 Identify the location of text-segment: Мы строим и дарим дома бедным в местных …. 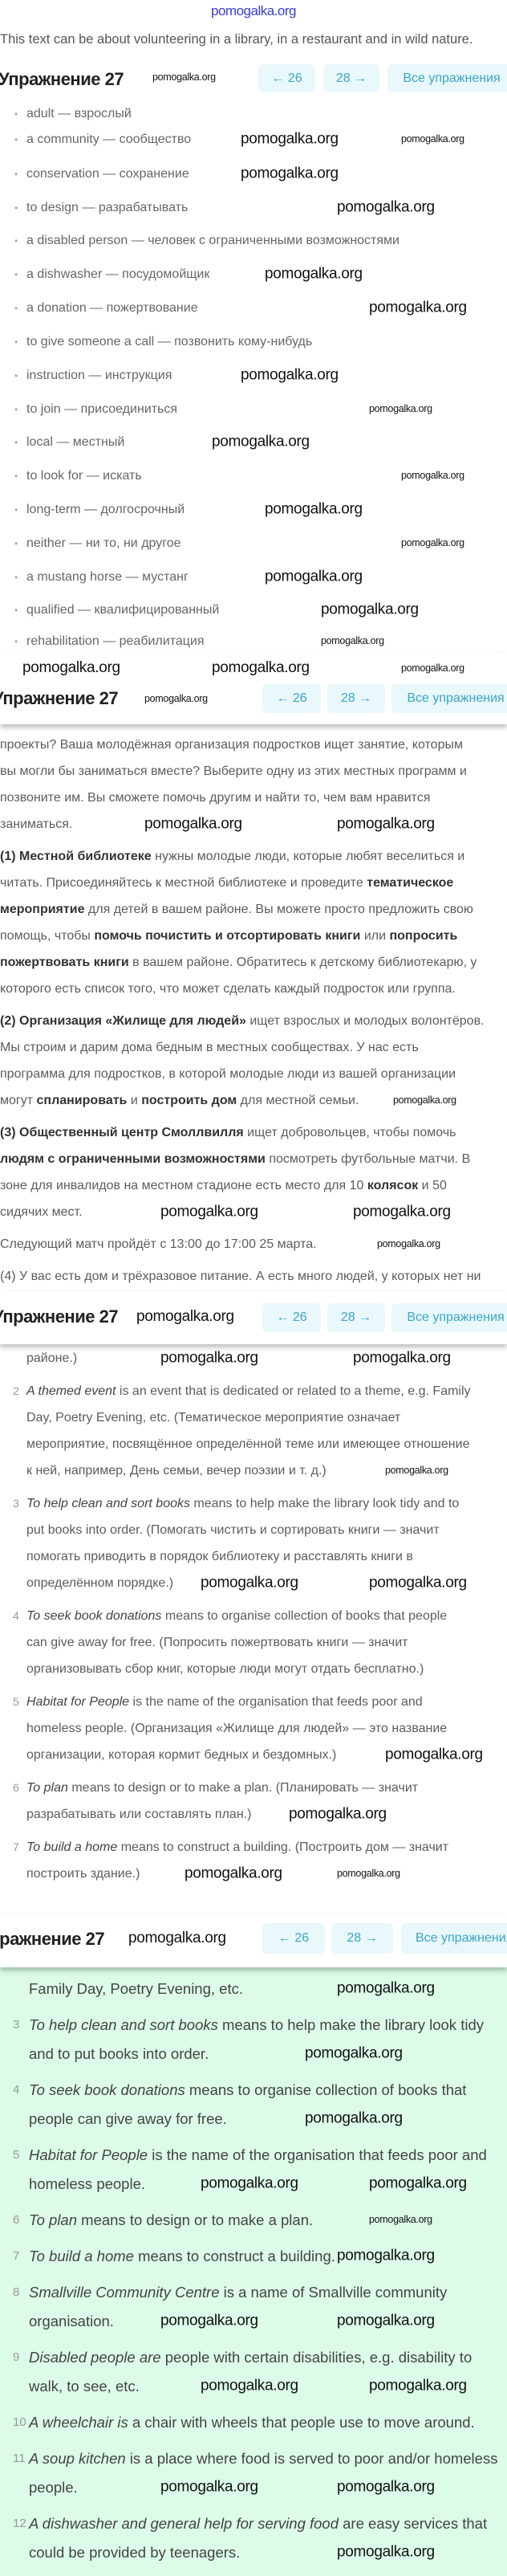
(209, 1047).